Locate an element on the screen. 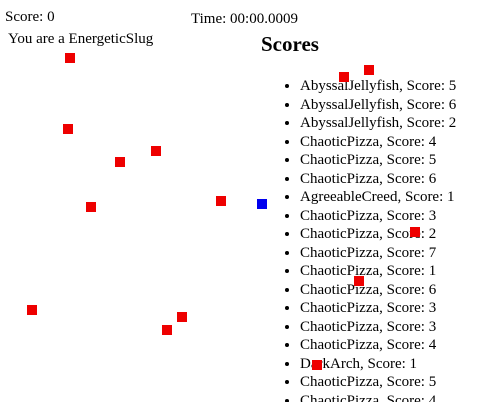 This screenshot has height=402, width=481. scoreboard-entry: ChaoticPizza, Score: 1 is located at coordinates (390, 271).